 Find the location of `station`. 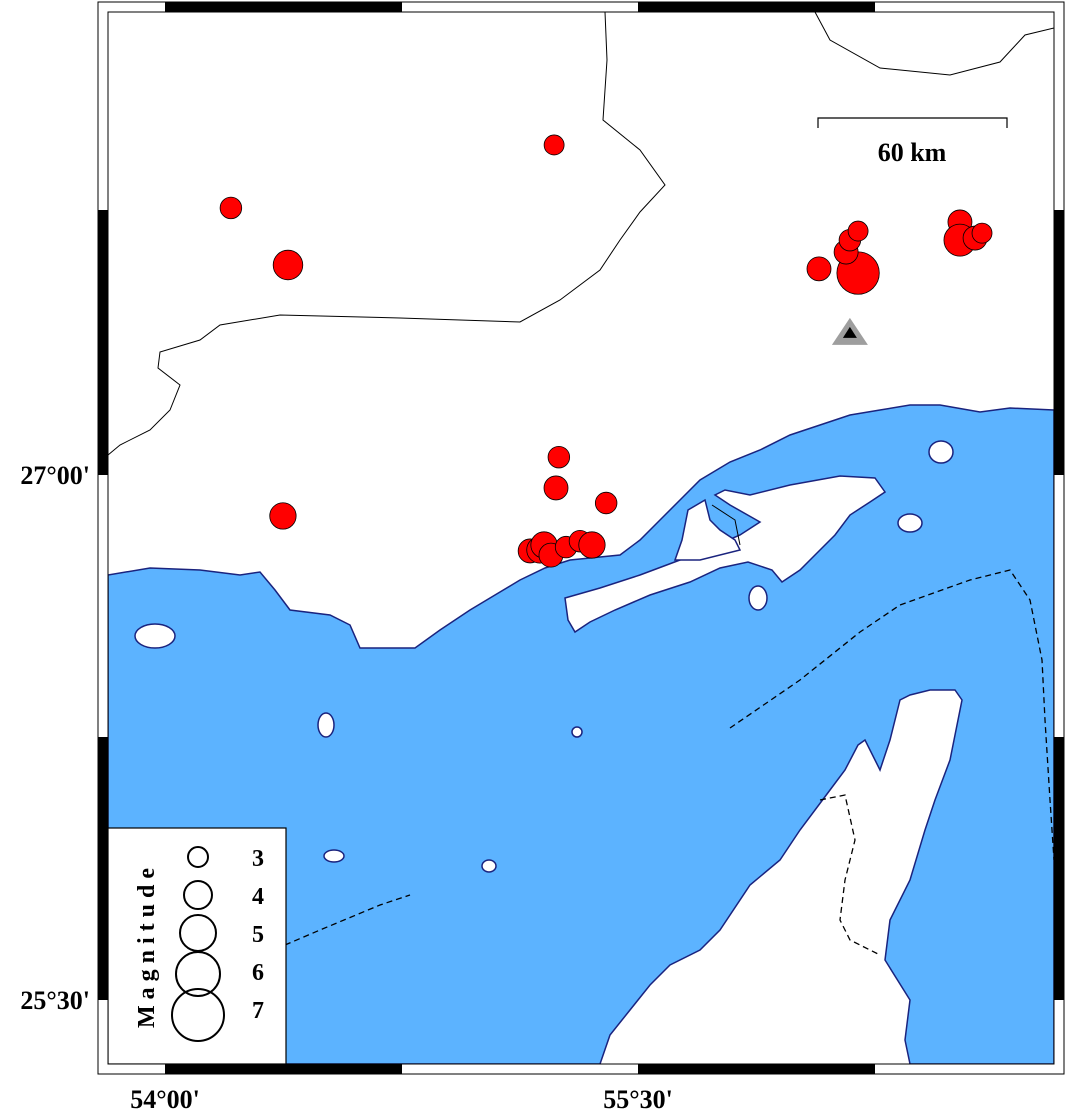

station is located at coordinates (849, 331).